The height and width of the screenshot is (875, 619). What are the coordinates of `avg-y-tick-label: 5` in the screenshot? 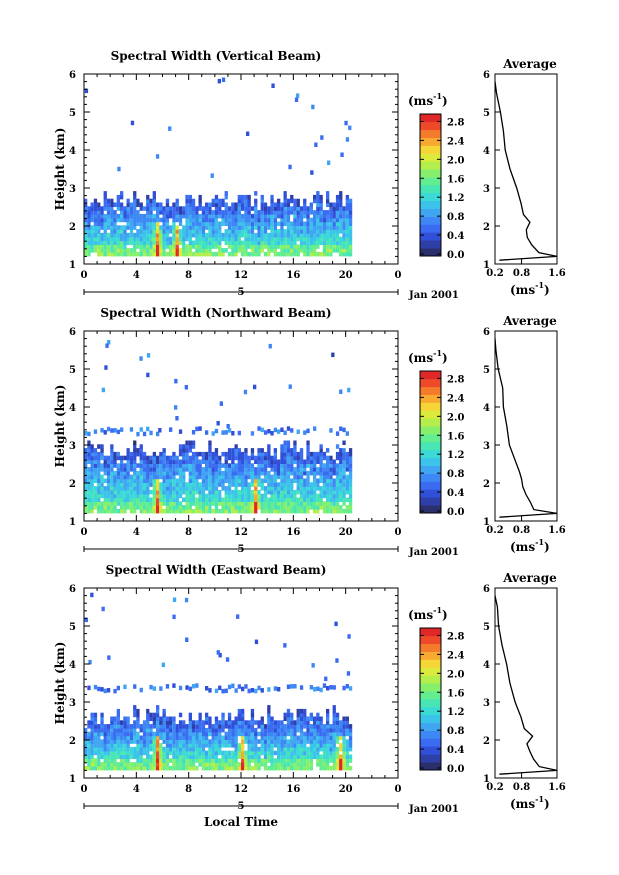 It's located at (486, 113).